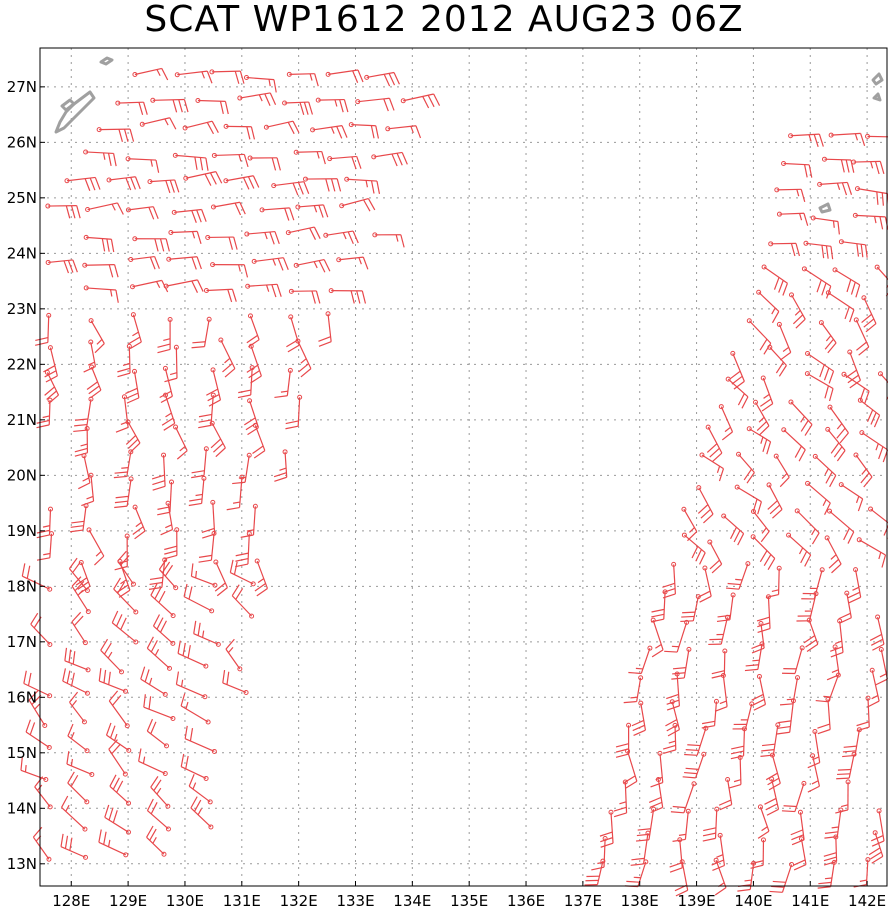 The image size is (888, 909). I want to click on lon-tick-label: 130E, so click(185, 900).